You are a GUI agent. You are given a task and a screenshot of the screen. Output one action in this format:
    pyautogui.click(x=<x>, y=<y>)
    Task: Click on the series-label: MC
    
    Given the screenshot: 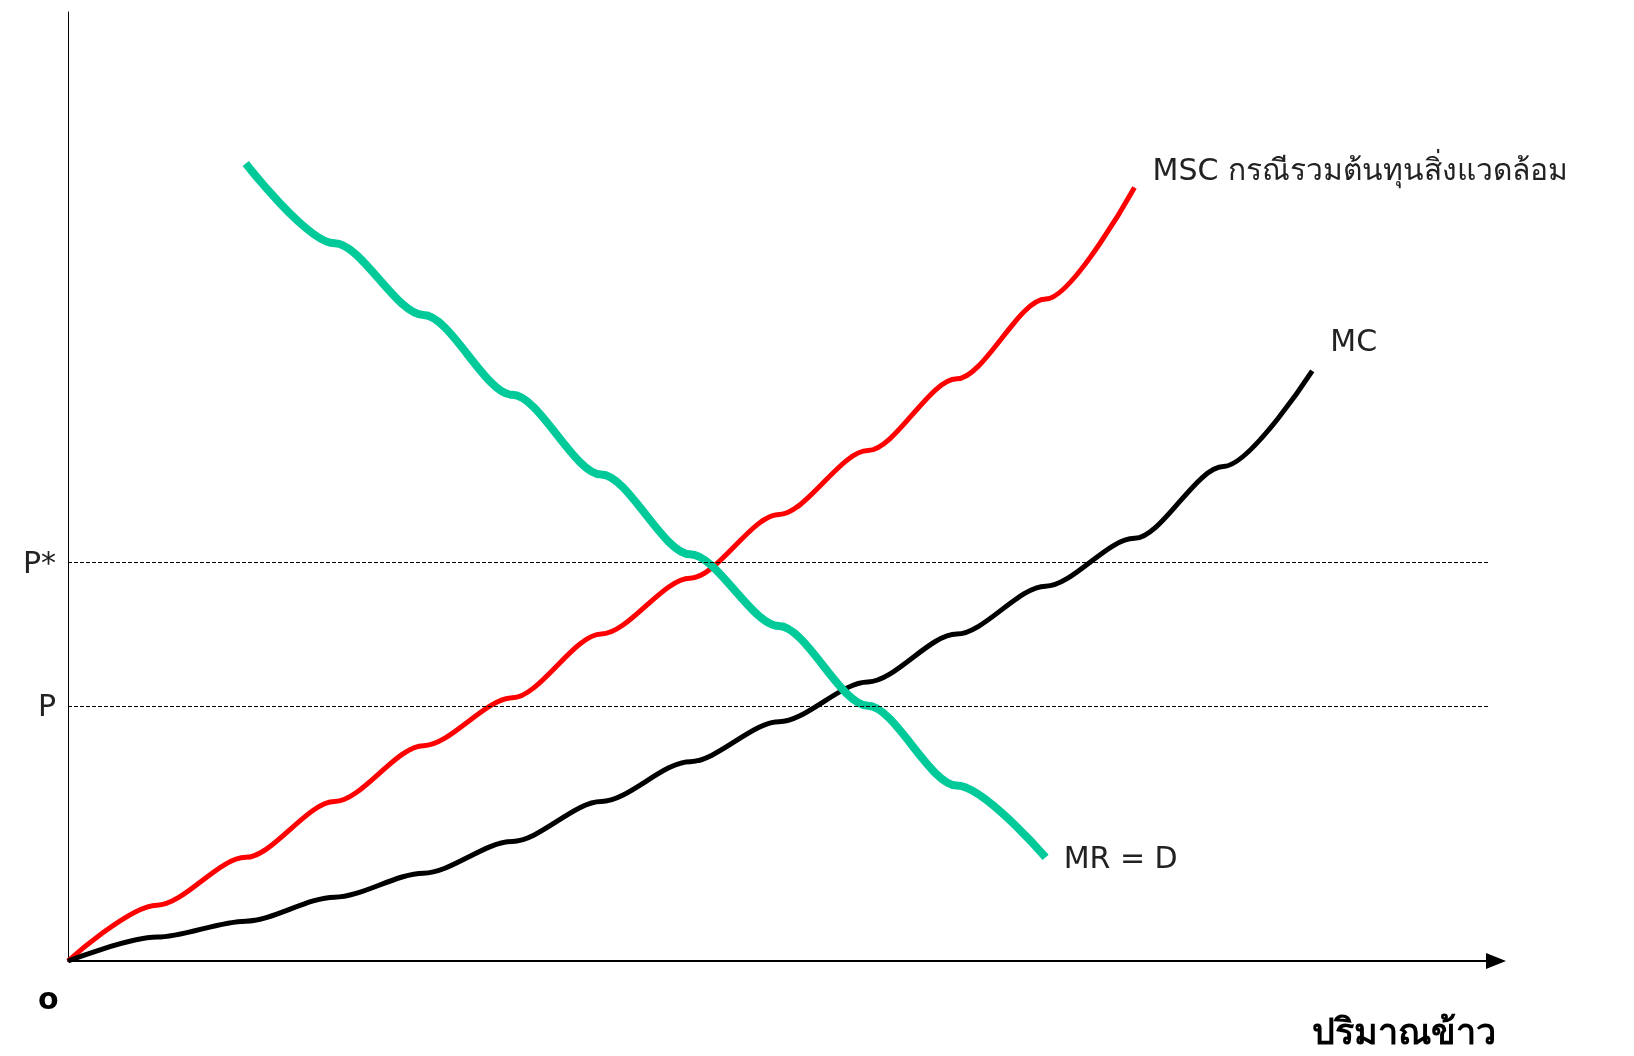 What is the action you would take?
    pyautogui.click(x=1354, y=341)
    